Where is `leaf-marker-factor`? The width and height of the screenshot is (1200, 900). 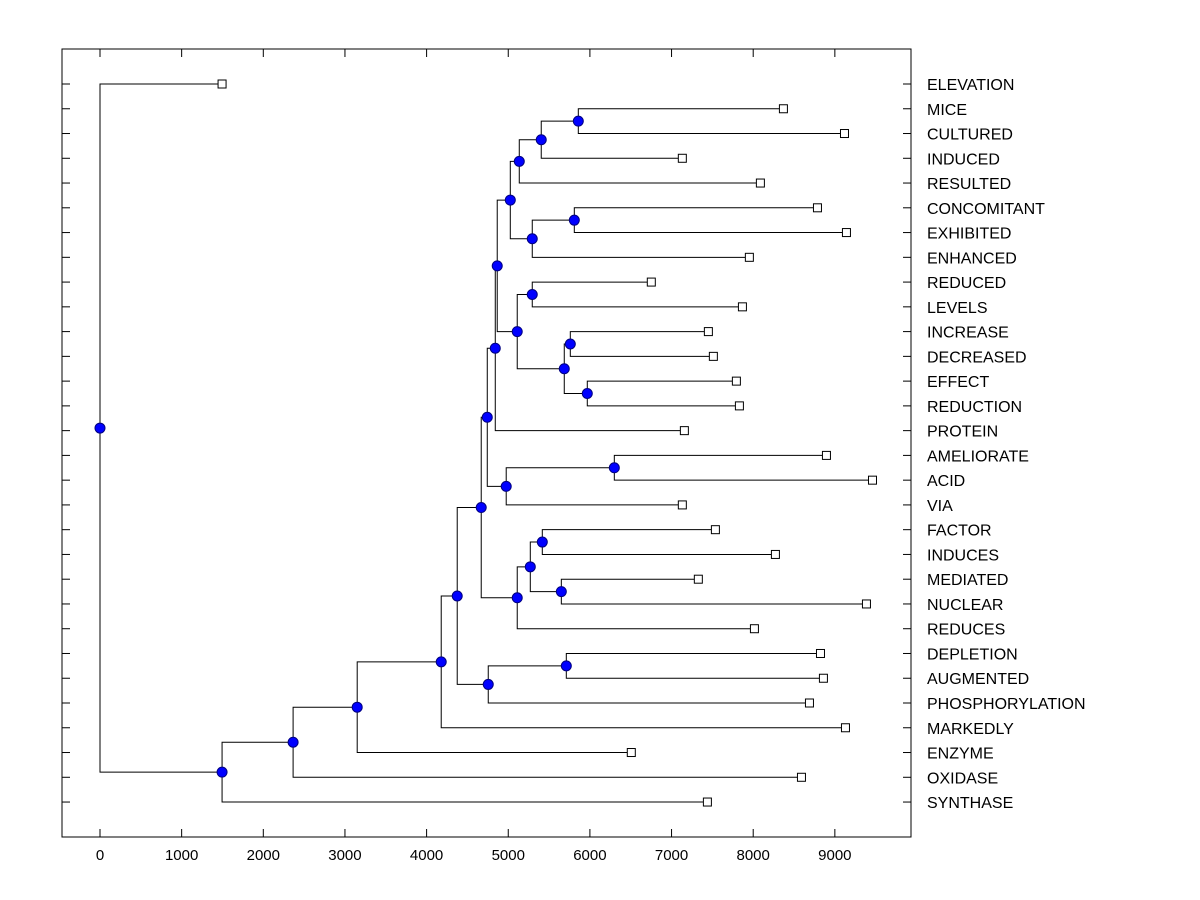
leaf-marker-factor is located at coordinates (715, 530).